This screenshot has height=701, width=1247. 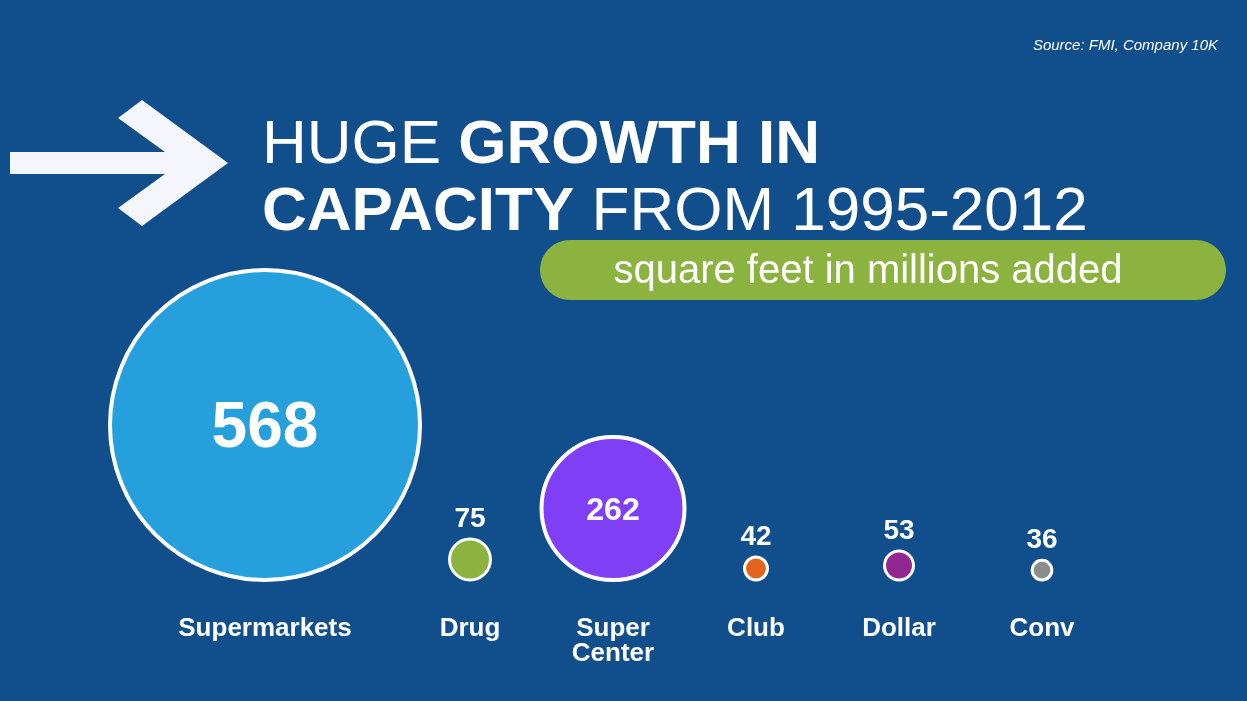 What do you see at coordinates (470, 627) in the screenshot?
I see `category-label: Drug` at bounding box center [470, 627].